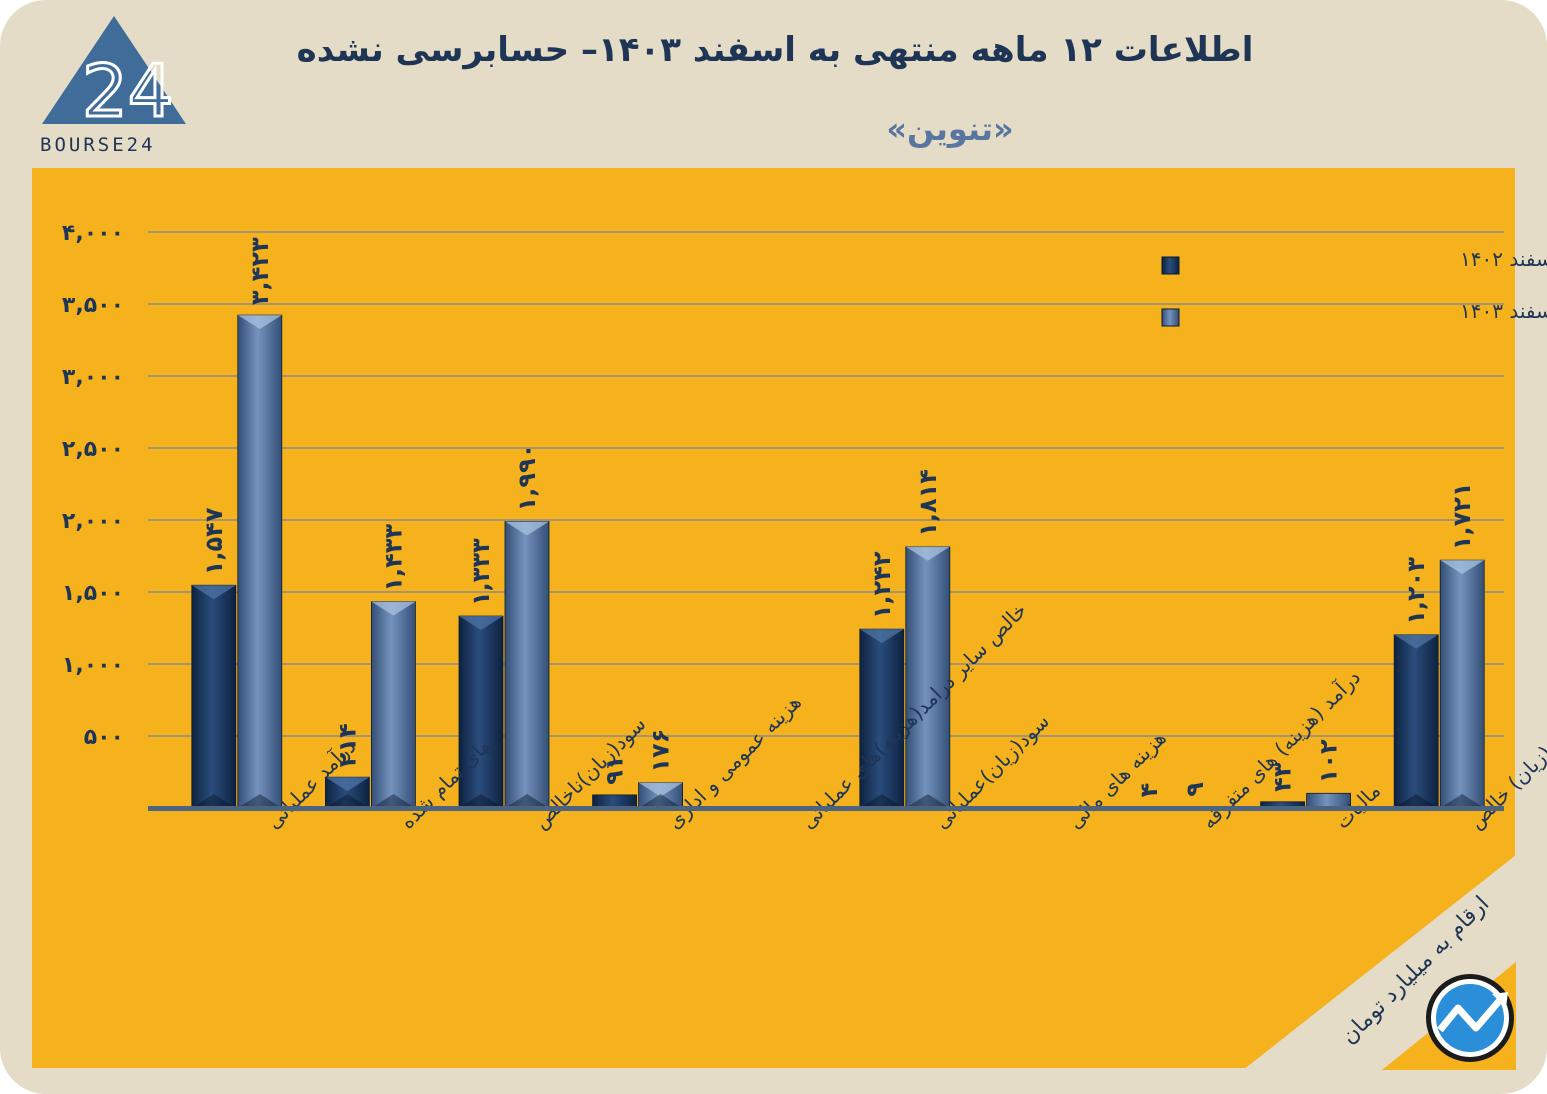 The height and width of the screenshot is (1094, 1547). Describe the element at coordinates (93, 233) in the screenshot. I see `y-tick-label: ۴,۰۰۰` at that location.